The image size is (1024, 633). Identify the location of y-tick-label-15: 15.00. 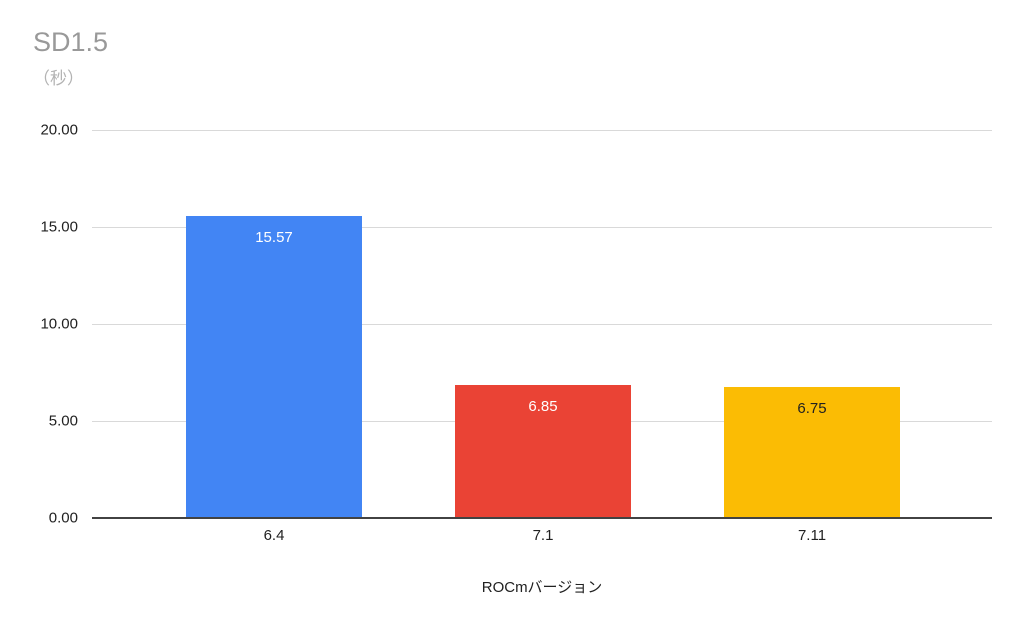
(59, 227).